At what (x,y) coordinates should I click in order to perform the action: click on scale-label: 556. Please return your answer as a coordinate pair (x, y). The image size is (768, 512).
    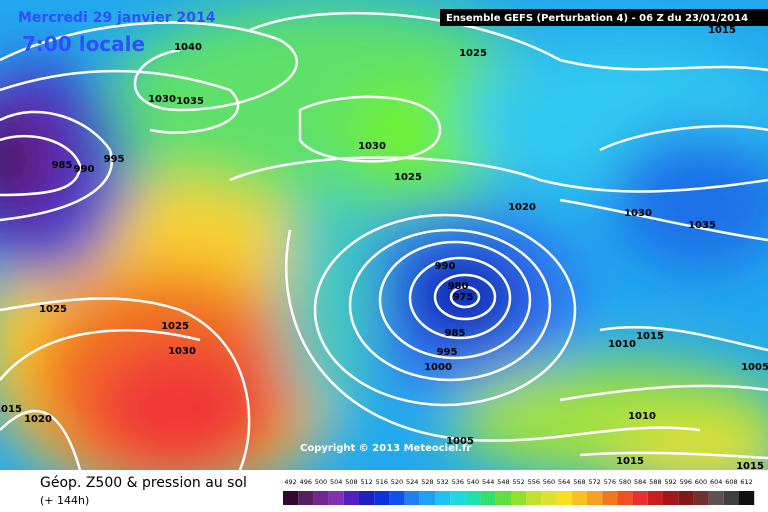
    Looking at the image, I should click on (534, 482).